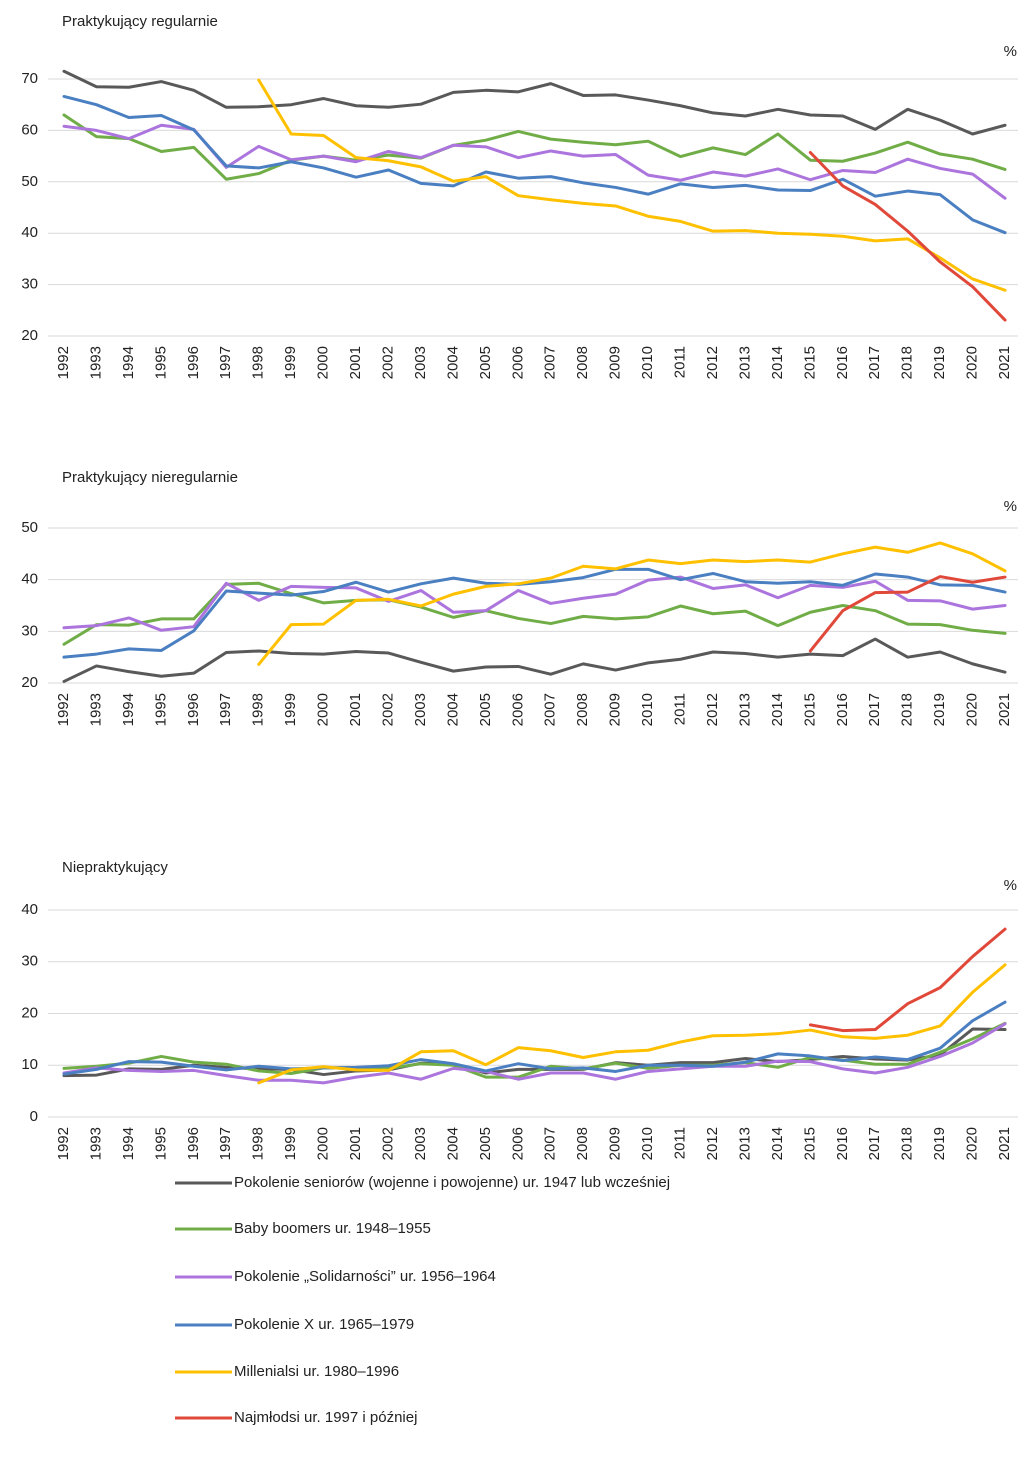 The image size is (1020, 1483). What do you see at coordinates (939, 362) in the screenshot?
I see `x-tick-label: 2019` at bounding box center [939, 362].